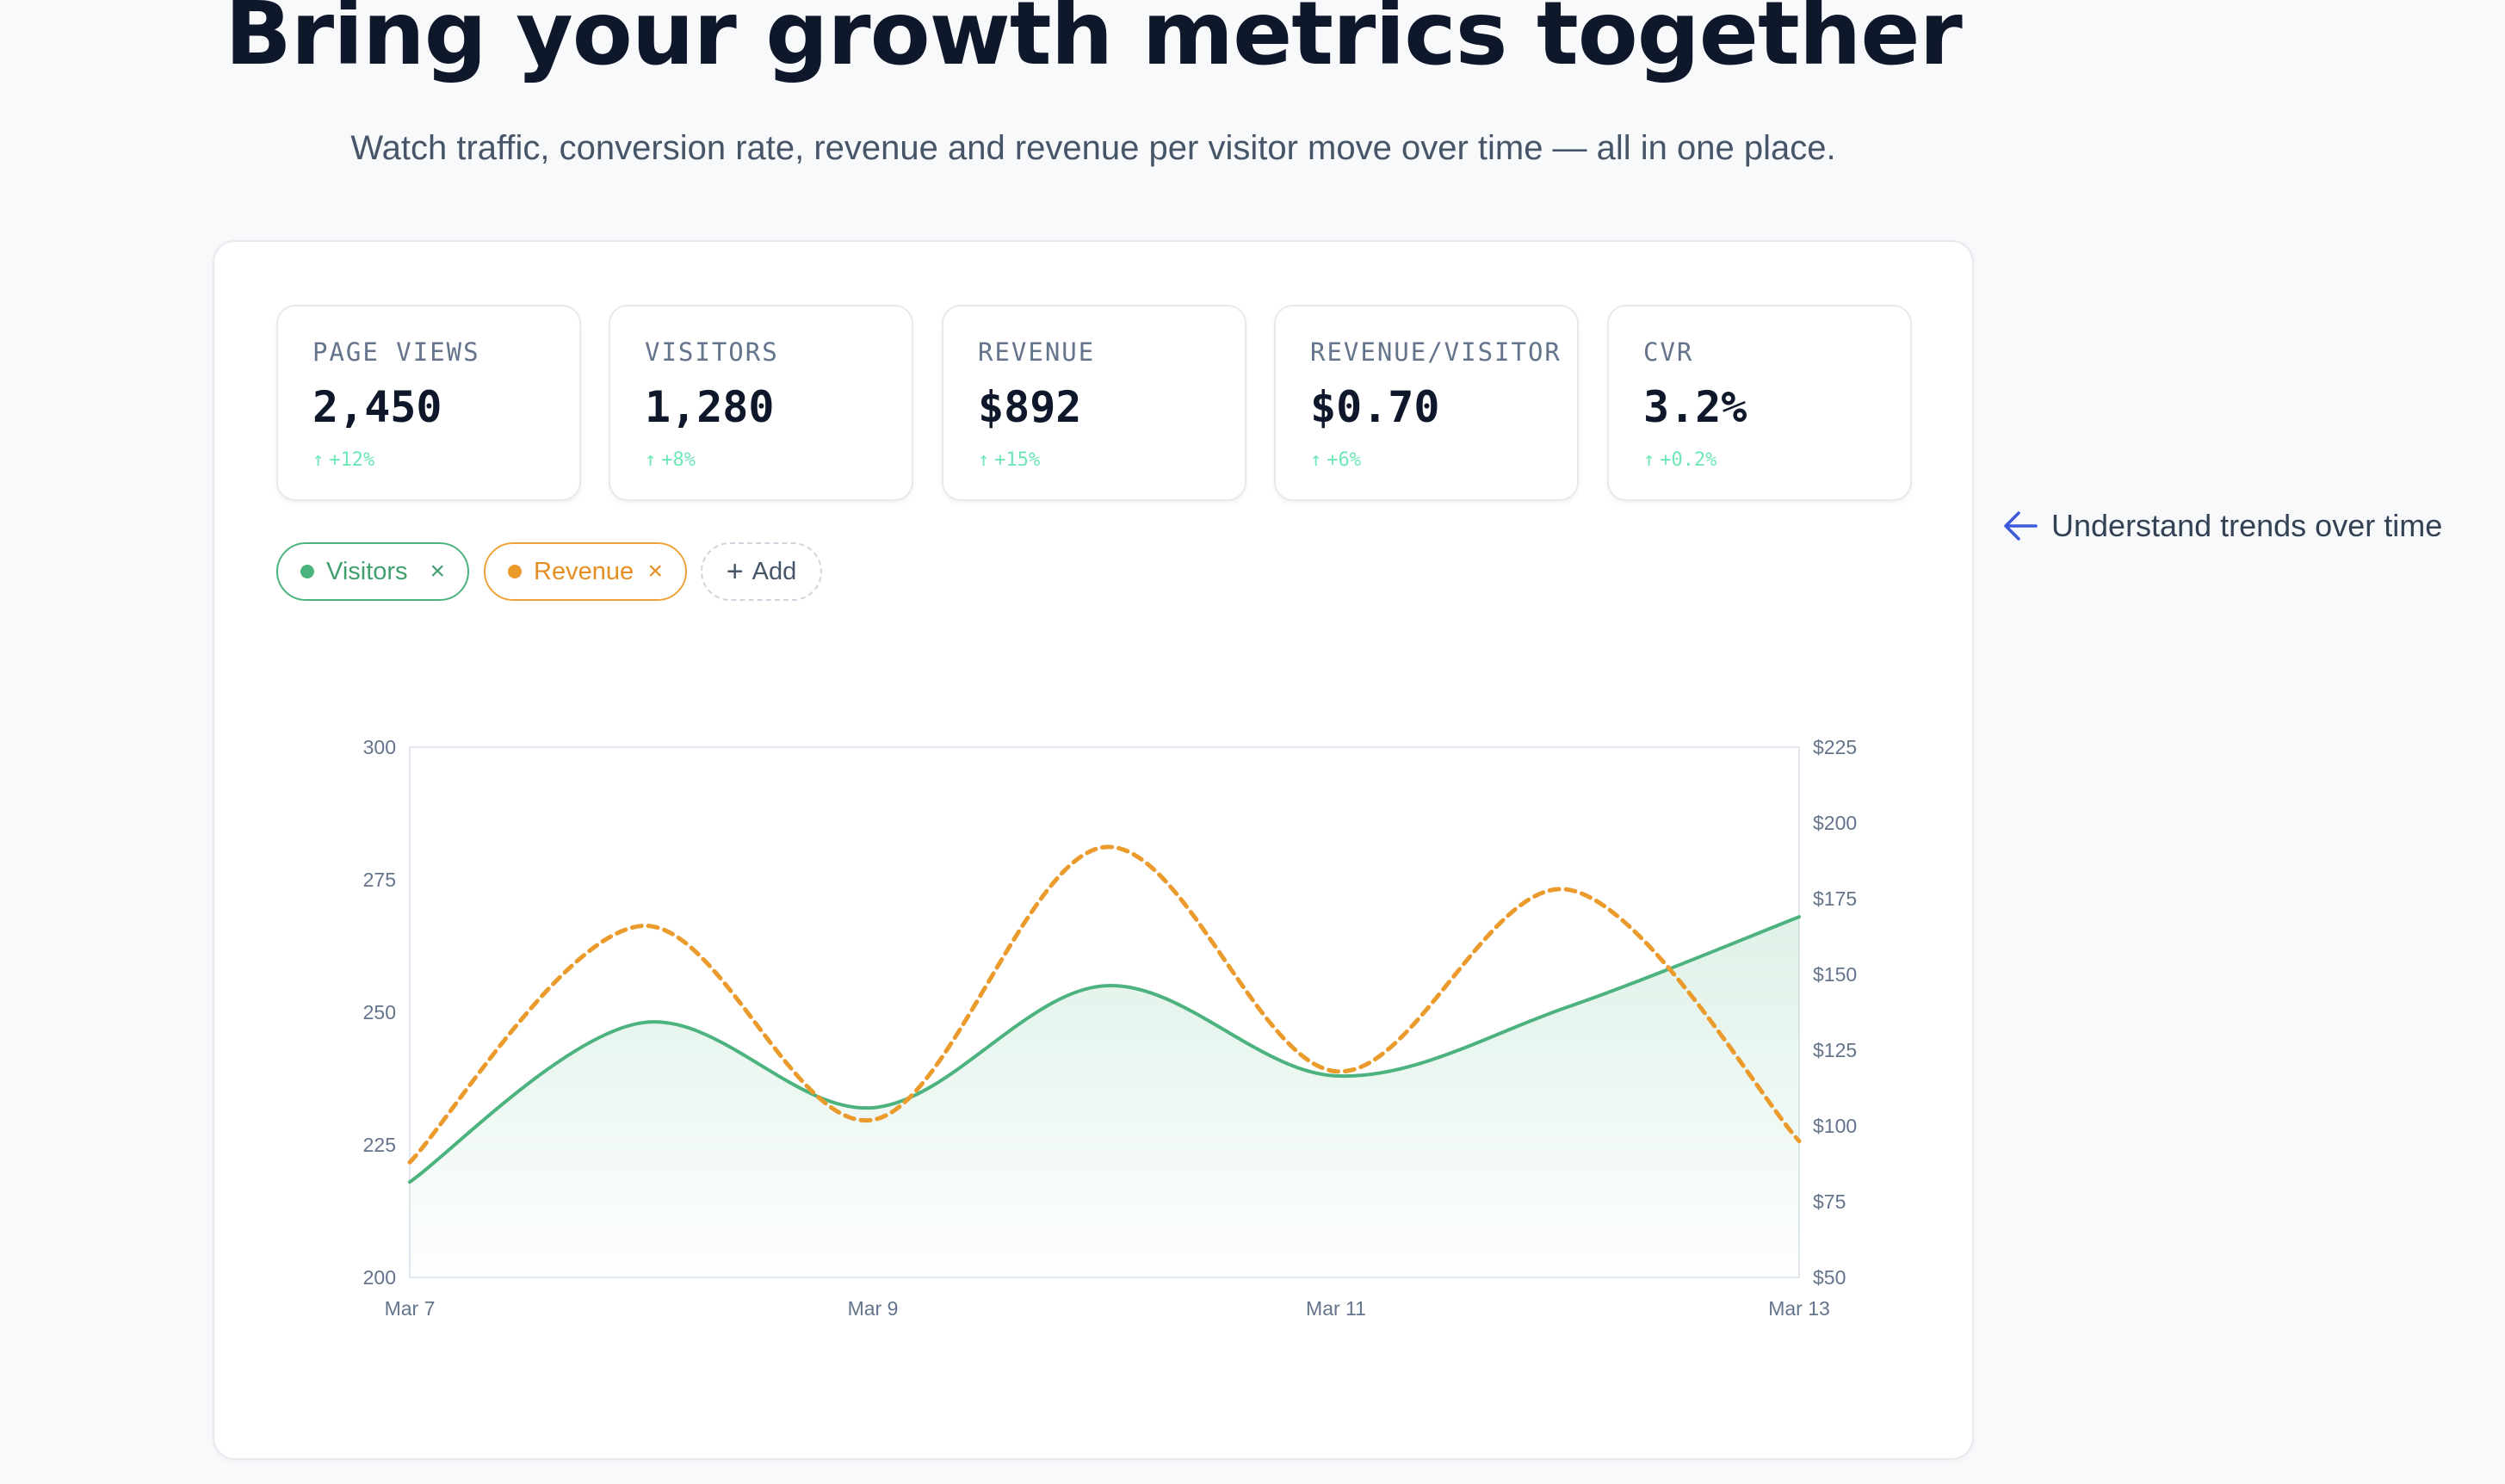 This screenshot has width=2505, height=1484. What do you see at coordinates (1375, 407) in the screenshot?
I see `kpi-value: $0.70` at bounding box center [1375, 407].